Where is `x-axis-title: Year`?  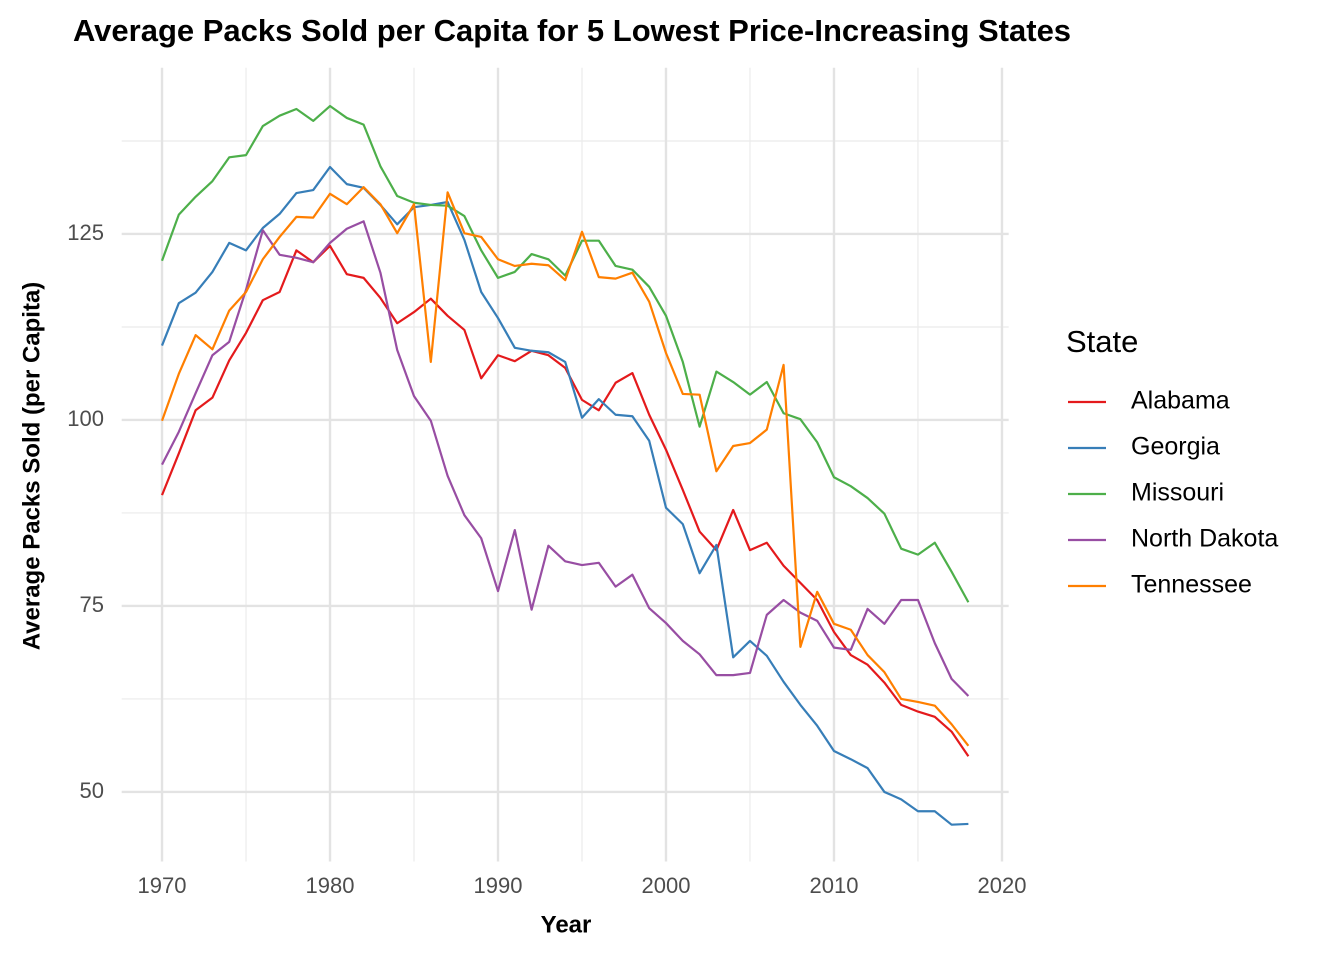 x-axis-title: Year is located at coordinates (566, 924).